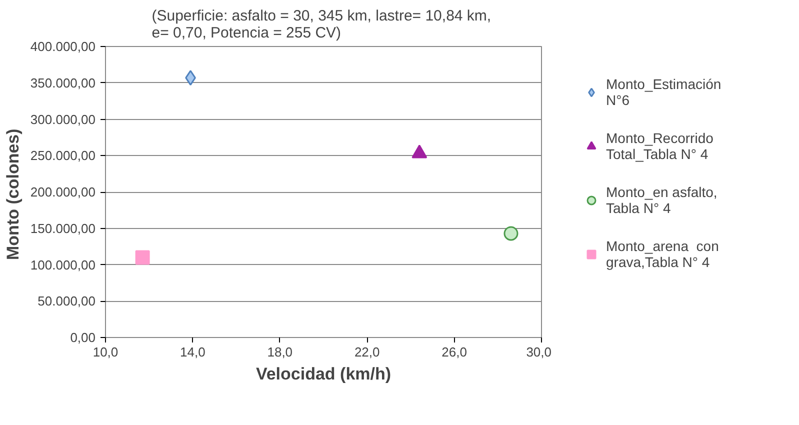  Describe the element at coordinates (660, 146) in the screenshot. I see `legend-label: Monto_Recorrido Total_Tabla N° 4` at that location.